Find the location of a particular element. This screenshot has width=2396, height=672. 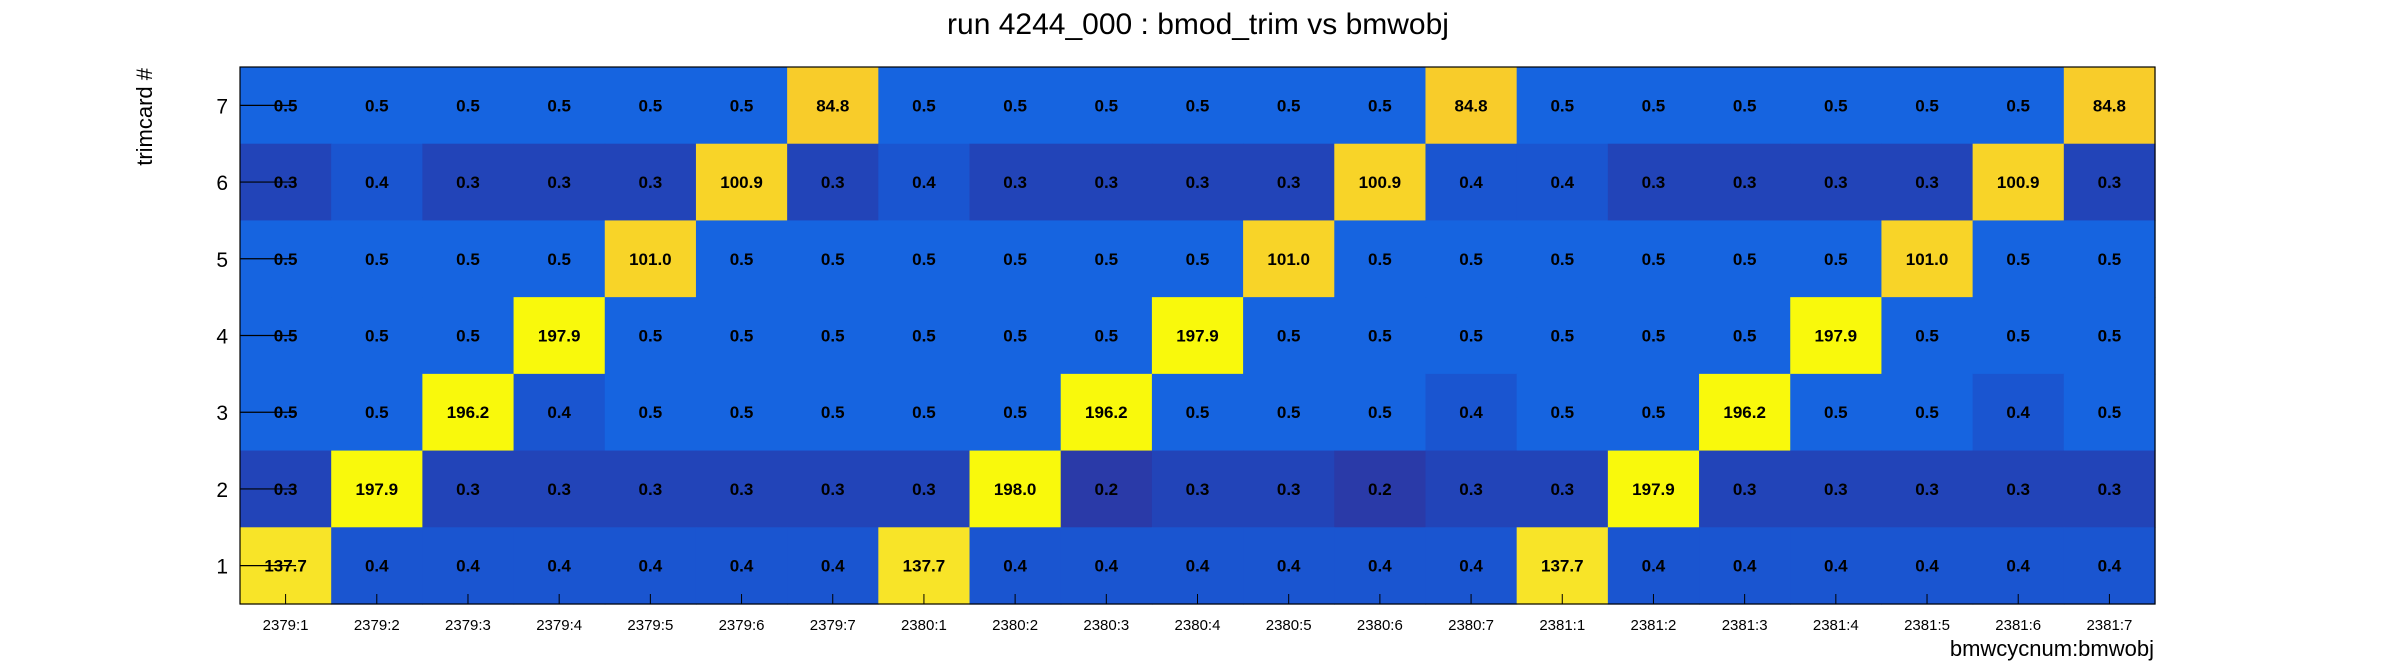

y-tick-label: 2 is located at coordinates (222, 490).